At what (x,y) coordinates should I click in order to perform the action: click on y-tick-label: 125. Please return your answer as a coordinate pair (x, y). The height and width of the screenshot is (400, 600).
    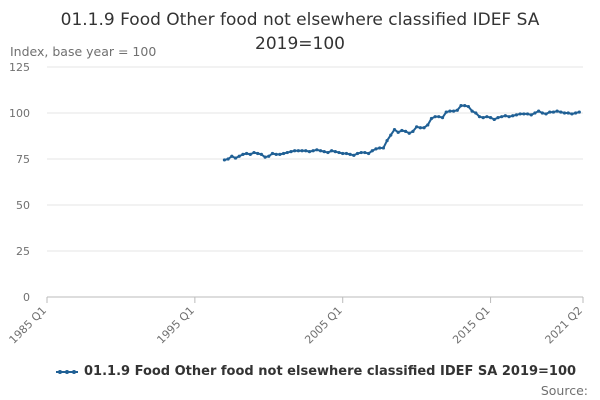
    Looking at the image, I should click on (19, 67).